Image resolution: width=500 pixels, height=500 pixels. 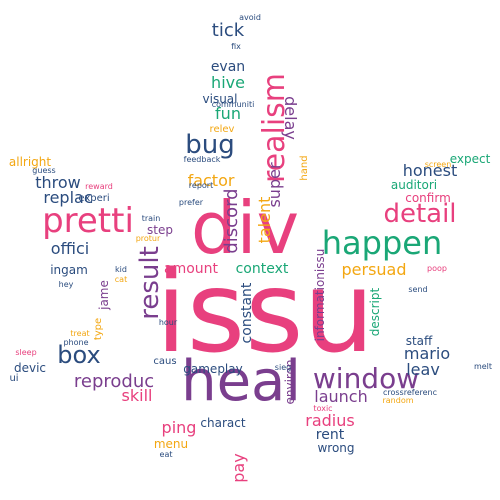 What do you see at coordinates (366, 378) in the screenshot?
I see `word: window` at bounding box center [366, 378].